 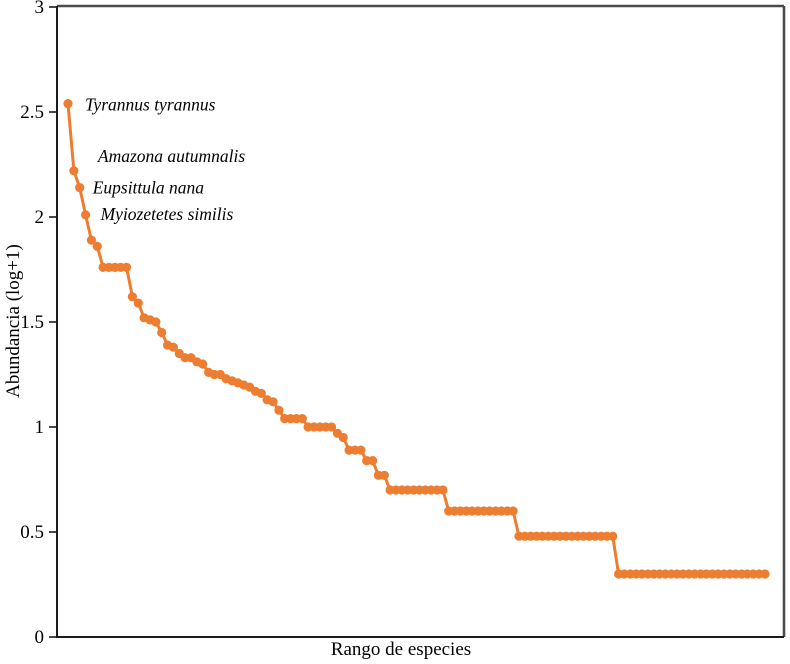 I want to click on y-tick-label: 1.5, so click(x=32, y=322).